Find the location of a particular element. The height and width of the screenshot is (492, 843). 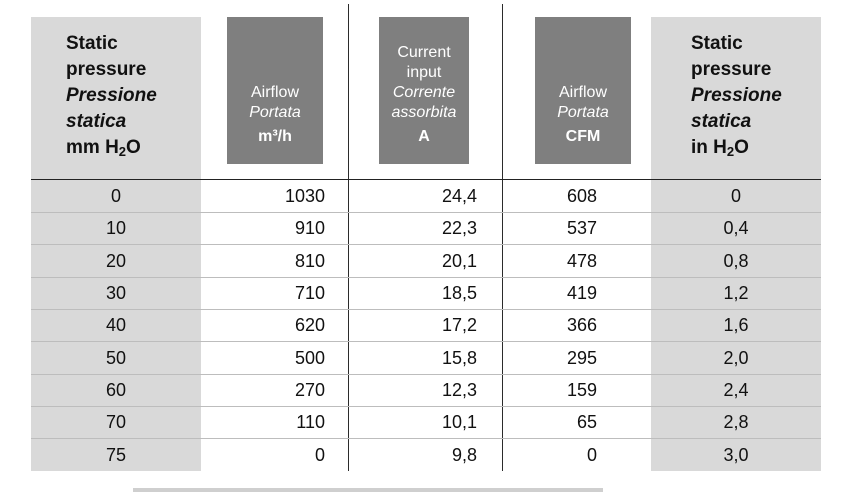

header-en-line2: input is located at coordinates (424, 72).